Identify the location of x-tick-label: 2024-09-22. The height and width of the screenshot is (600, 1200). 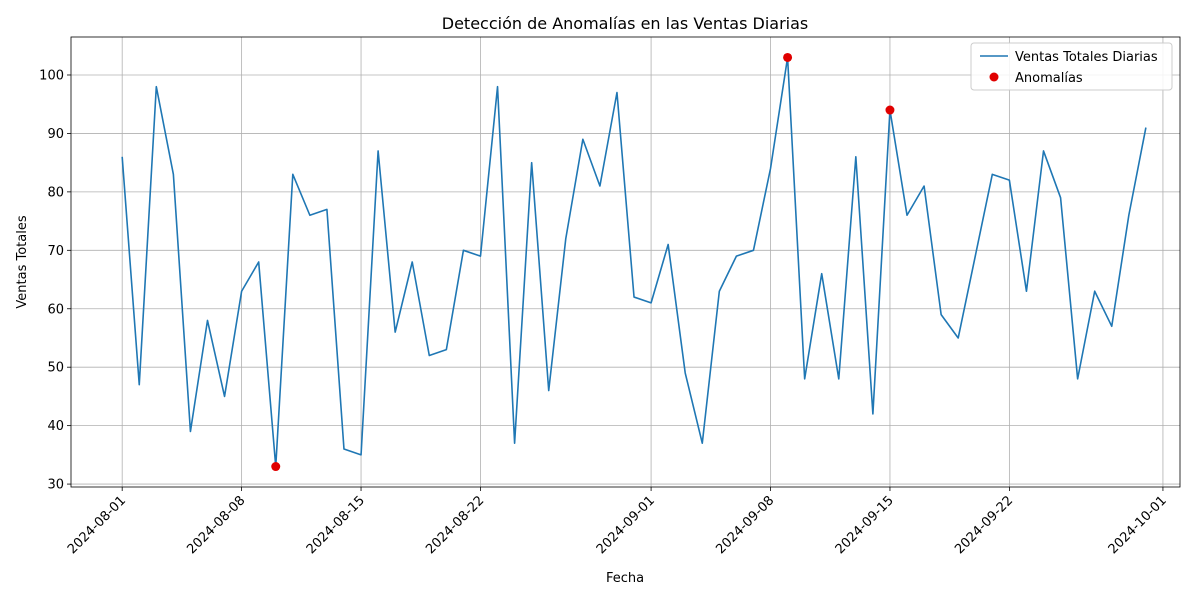
(984, 525).